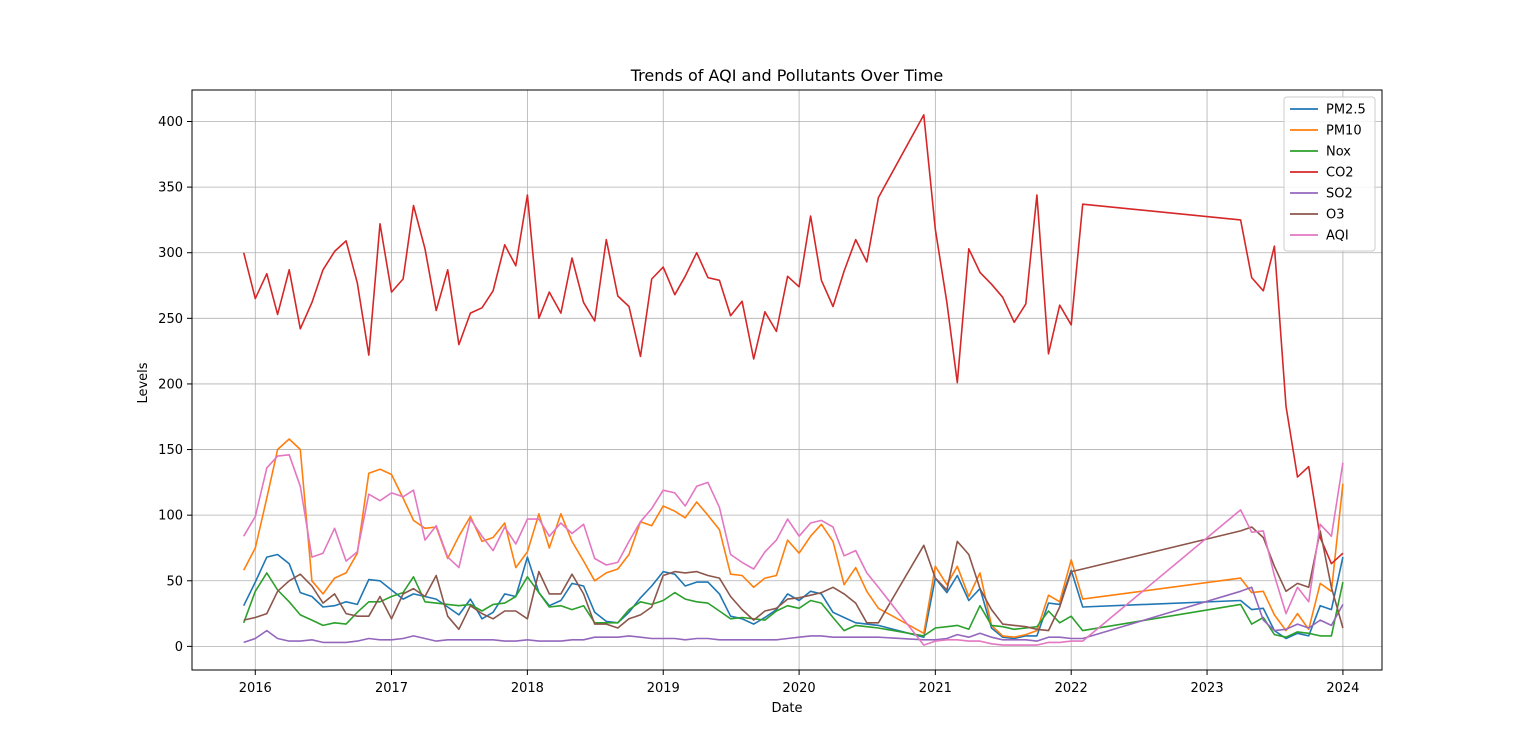 The image size is (1536, 754). What do you see at coordinates (1342, 688) in the screenshot?
I see `x-tick-label: 2024` at bounding box center [1342, 688].